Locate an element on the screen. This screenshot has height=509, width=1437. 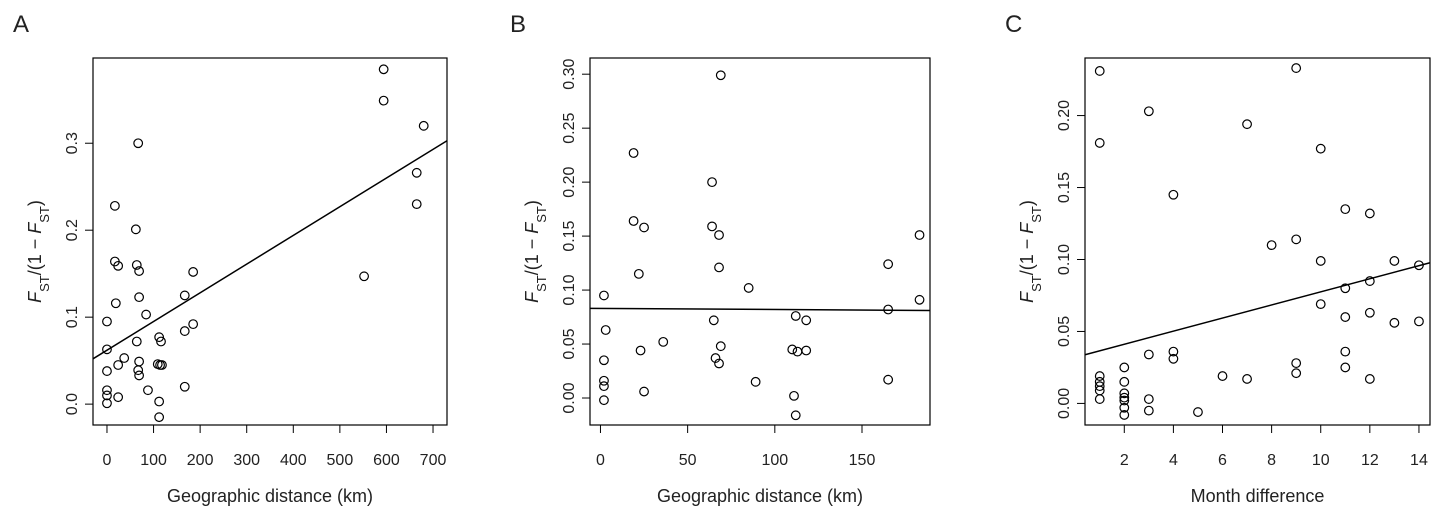
x-tick-label: 500 is located at coordinates (340, 460).